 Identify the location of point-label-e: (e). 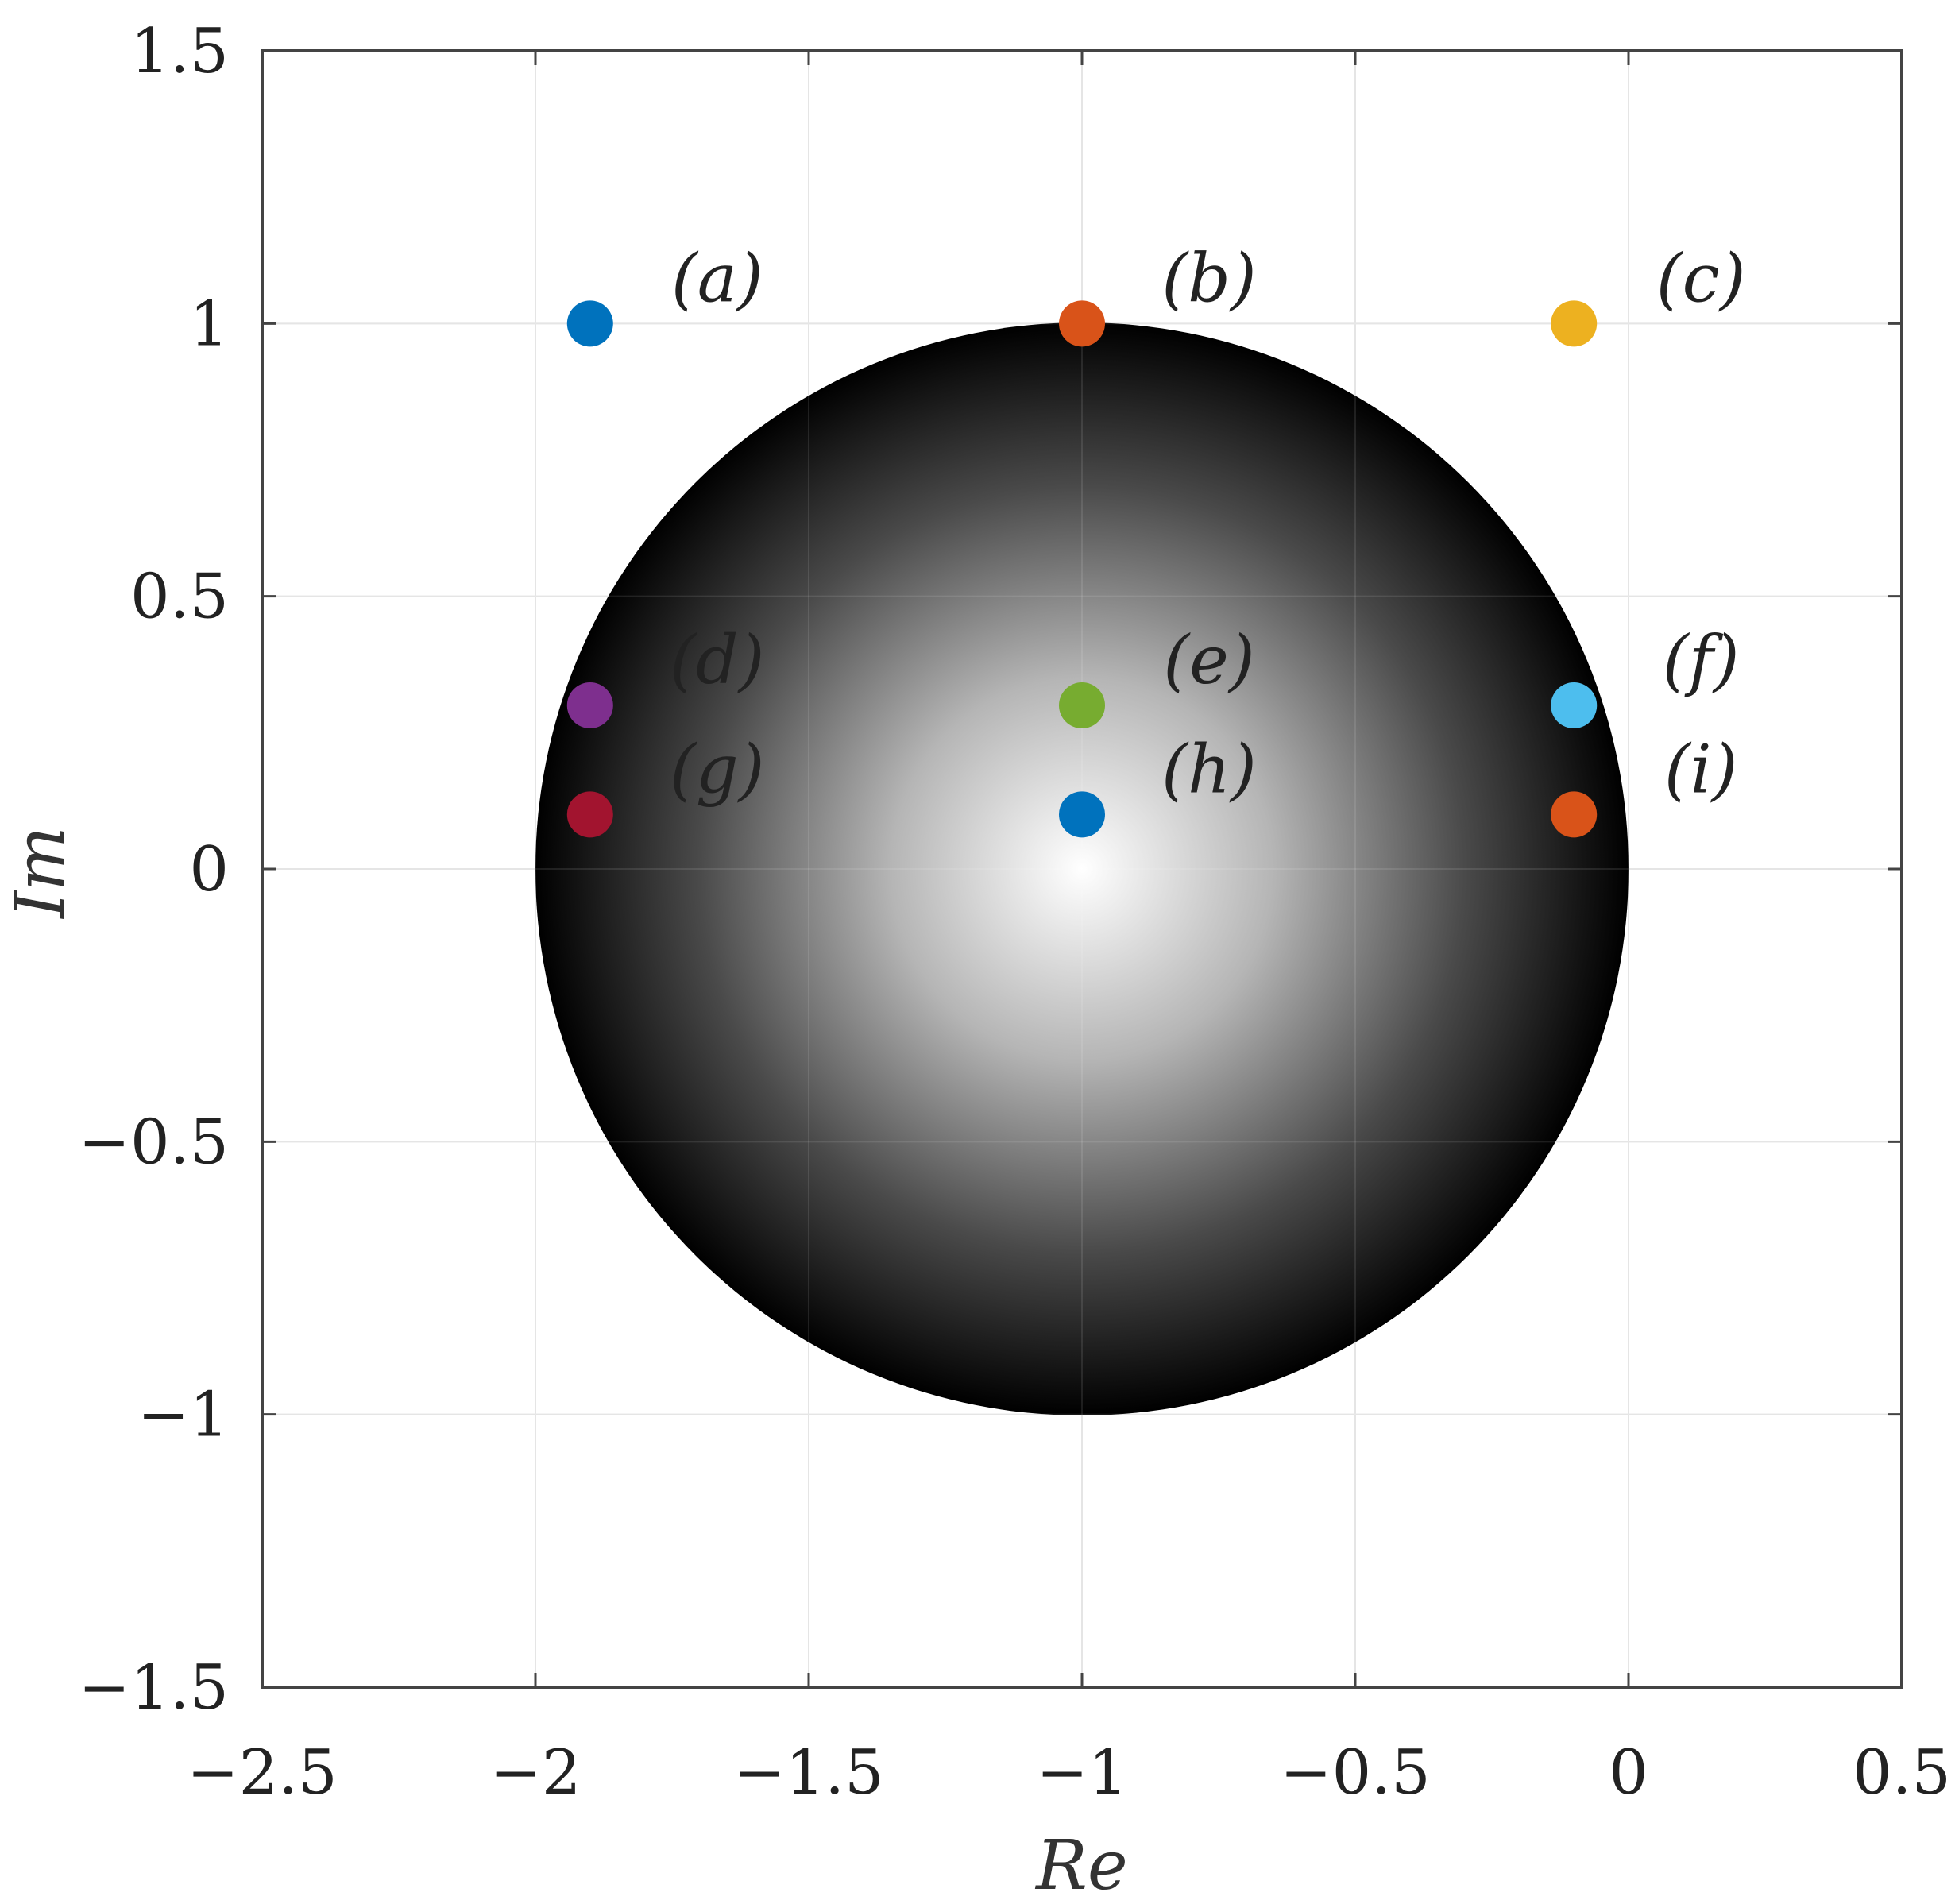
(1208, 660).